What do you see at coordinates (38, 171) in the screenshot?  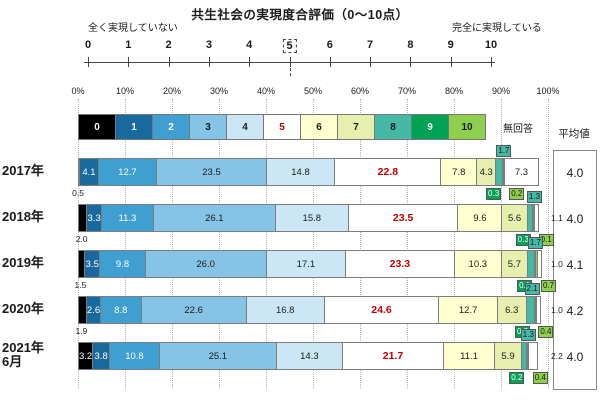 I see `row-year-label: 2017年` at bounding box center [38, 171].